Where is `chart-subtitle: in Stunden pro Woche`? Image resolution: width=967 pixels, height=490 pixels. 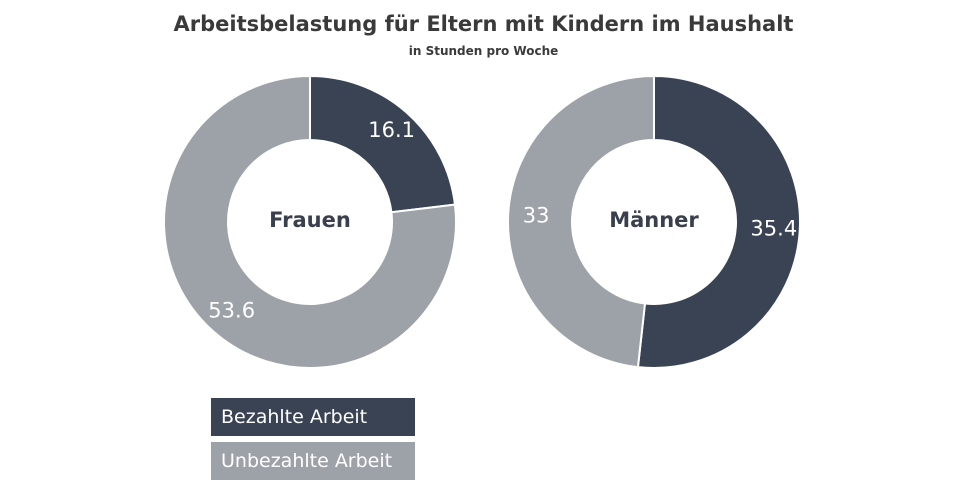
chart-subtitle: in Stunden pro Woche is located at coordinates (483, 51).